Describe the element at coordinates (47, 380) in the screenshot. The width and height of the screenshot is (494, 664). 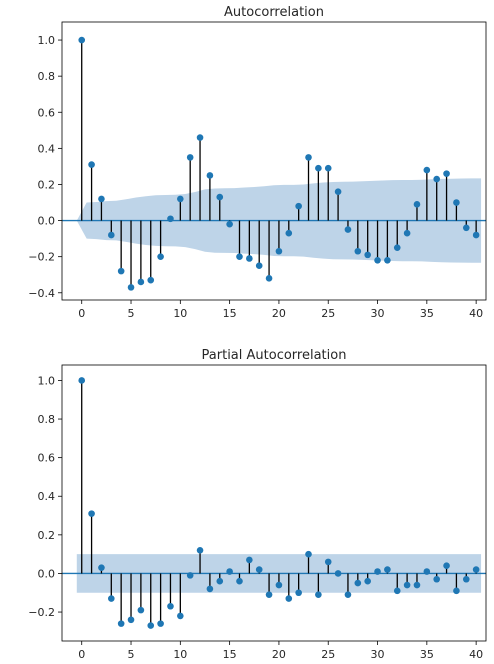
I see `pacf-ytick-label: 1.0` at that location.